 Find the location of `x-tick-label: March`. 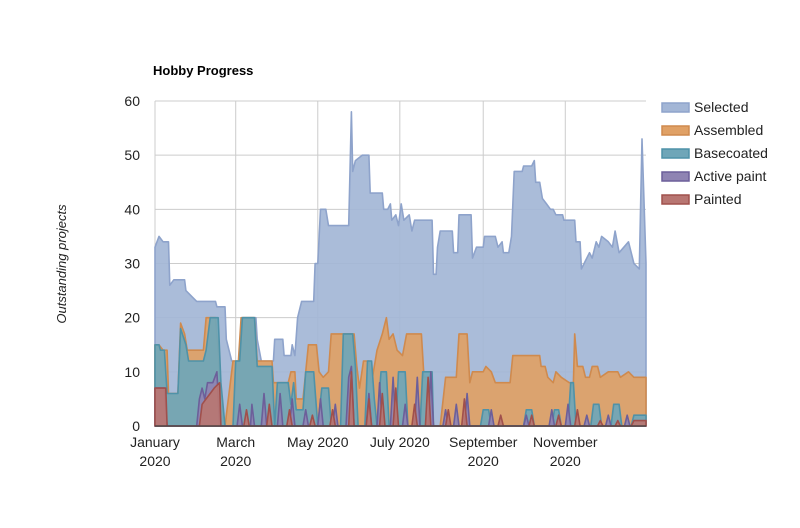

x-tick-label: March is located at coordinates (235, 442).